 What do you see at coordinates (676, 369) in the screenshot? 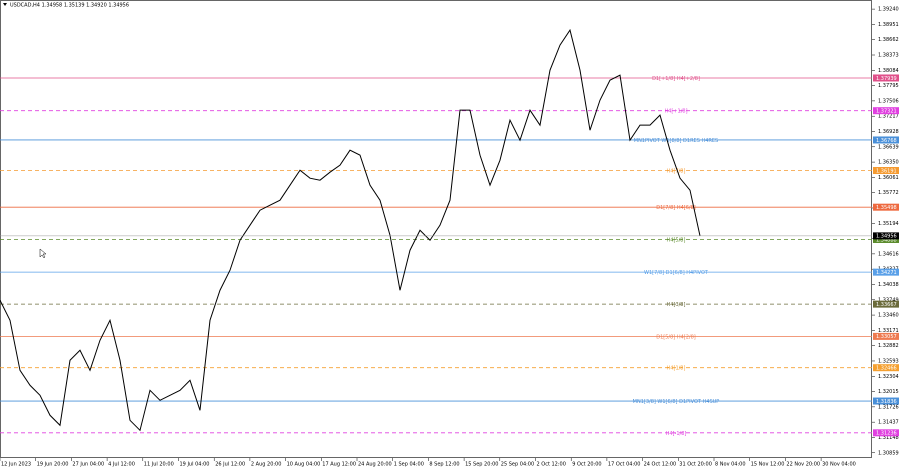
I see `level-label: H4[1/8]` at bounding box center [676, 369].